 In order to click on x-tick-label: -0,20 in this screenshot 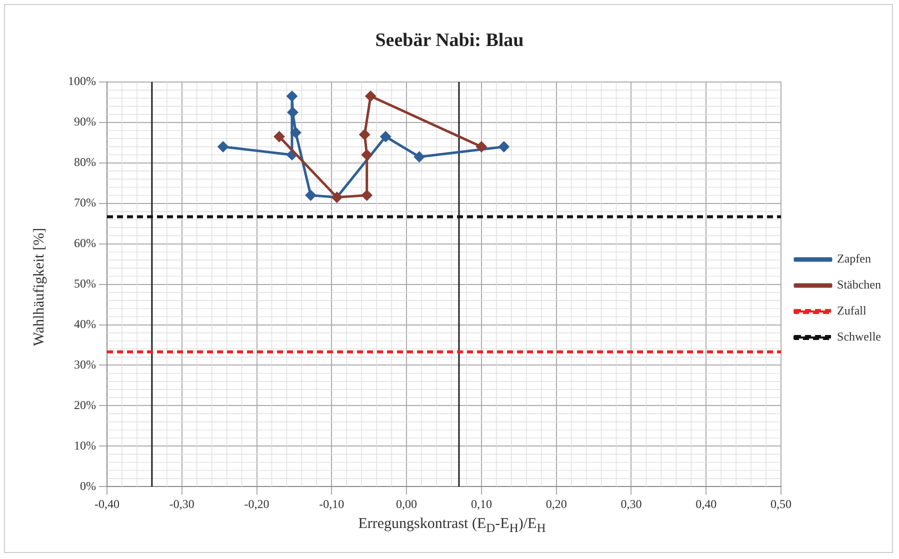, I will do `click(257, 503)`.